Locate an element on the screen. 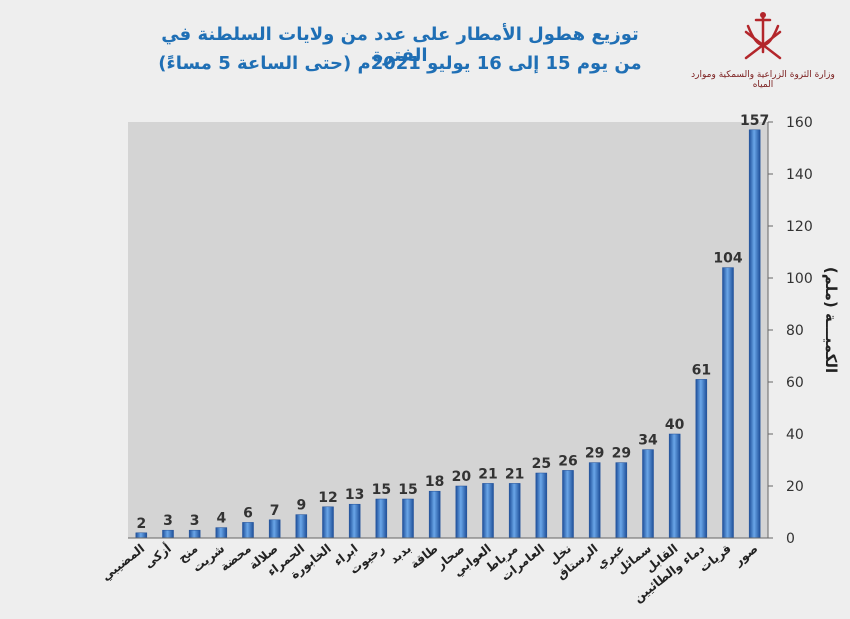  bar-value-label: 18 is located at coordinates (434, 482).